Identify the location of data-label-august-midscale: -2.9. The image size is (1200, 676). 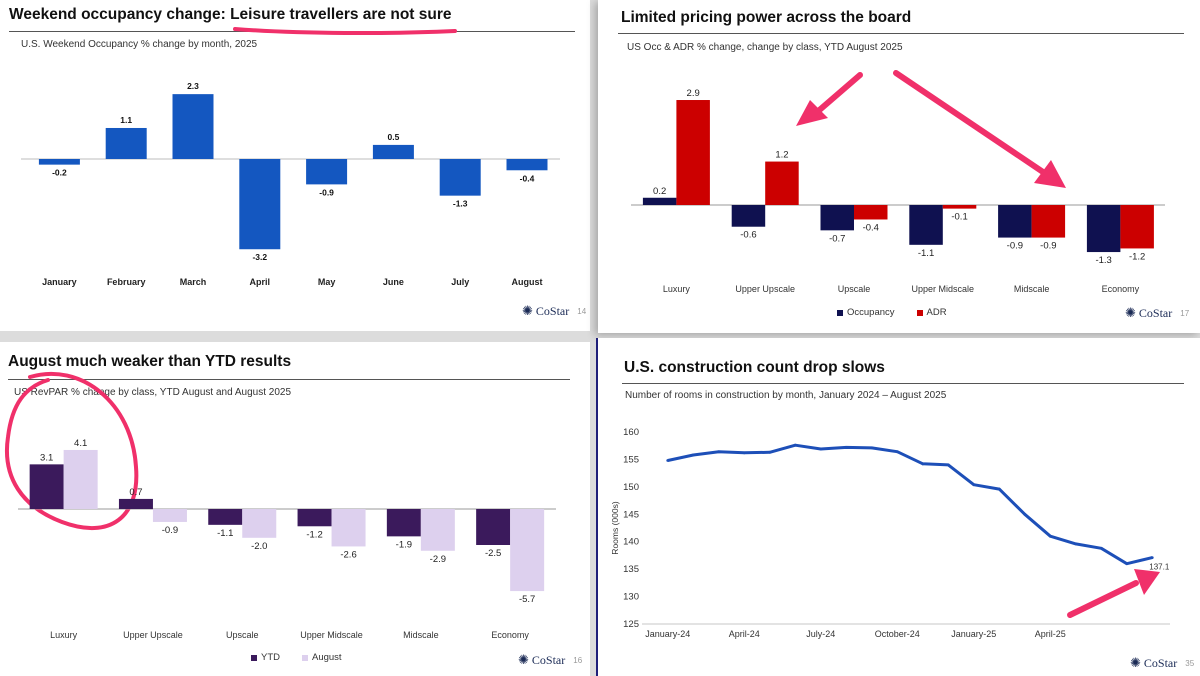
(438, 559).